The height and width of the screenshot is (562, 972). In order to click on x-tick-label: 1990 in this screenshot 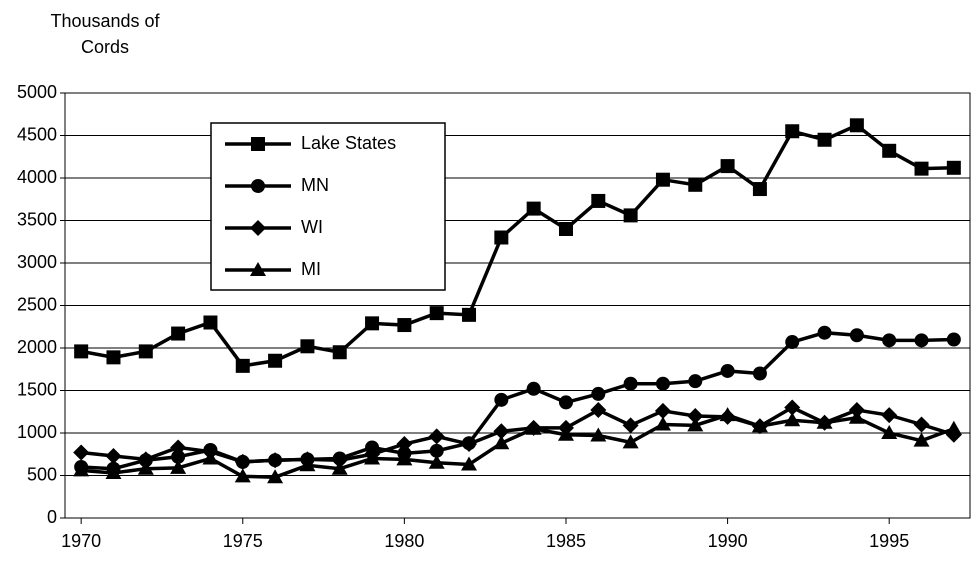, I will do `click(728, 541)`.